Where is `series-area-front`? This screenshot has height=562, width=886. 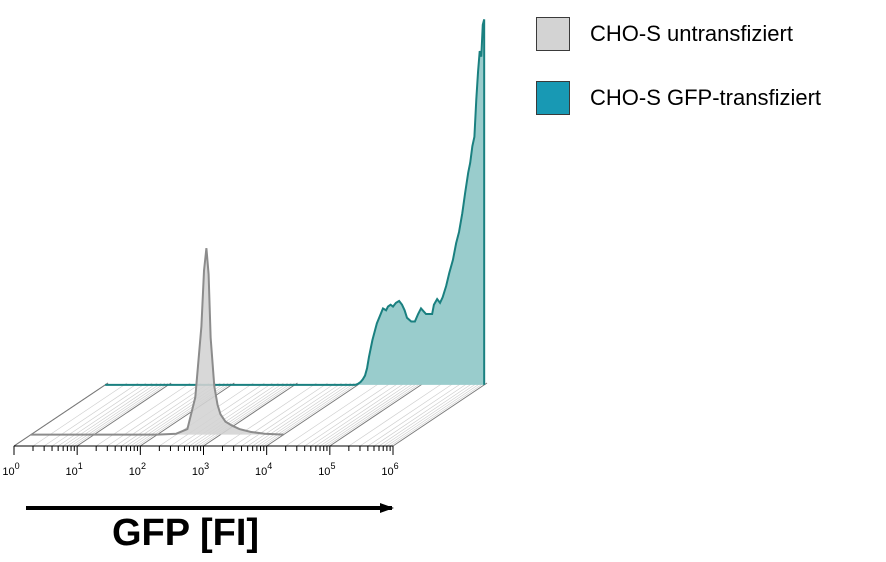
series-area-front is located at coordinates (157, 342).